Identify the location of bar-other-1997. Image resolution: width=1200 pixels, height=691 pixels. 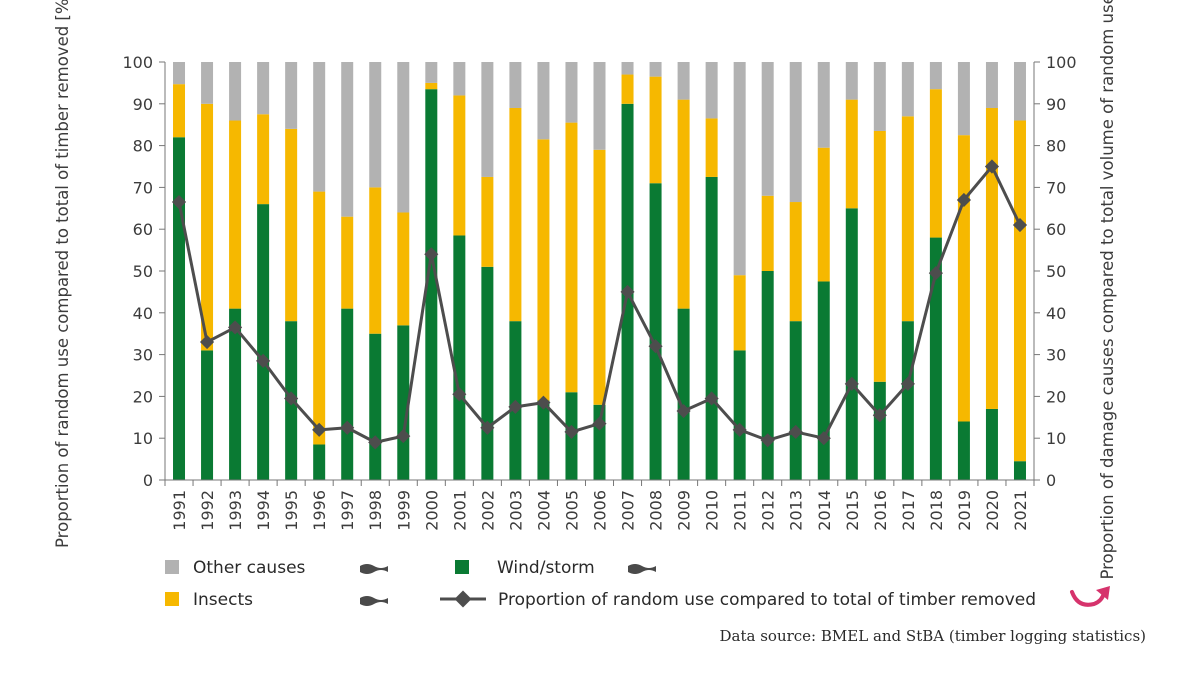
(347, 139).